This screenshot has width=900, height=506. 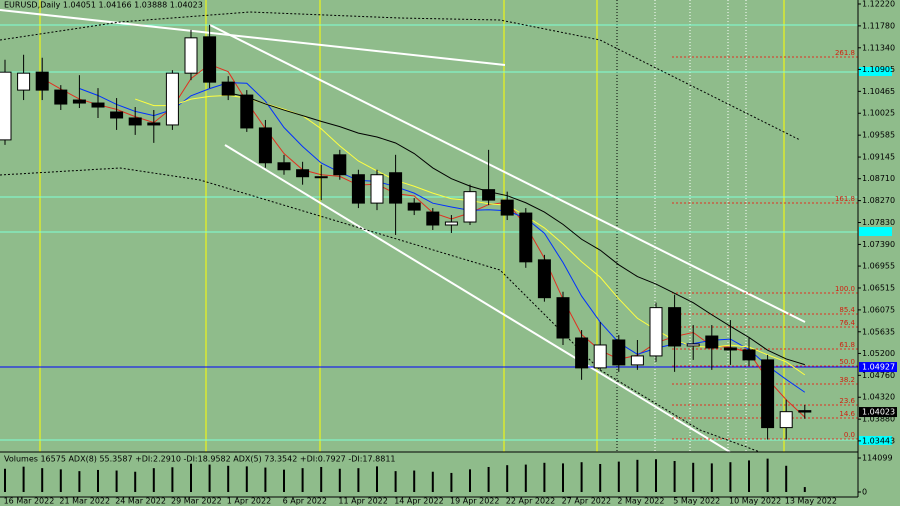 What do you see at coordinates (878, 222) in the screenshot?
I see `y-tick-label: 1.07830` at bounding box center [878, 222].